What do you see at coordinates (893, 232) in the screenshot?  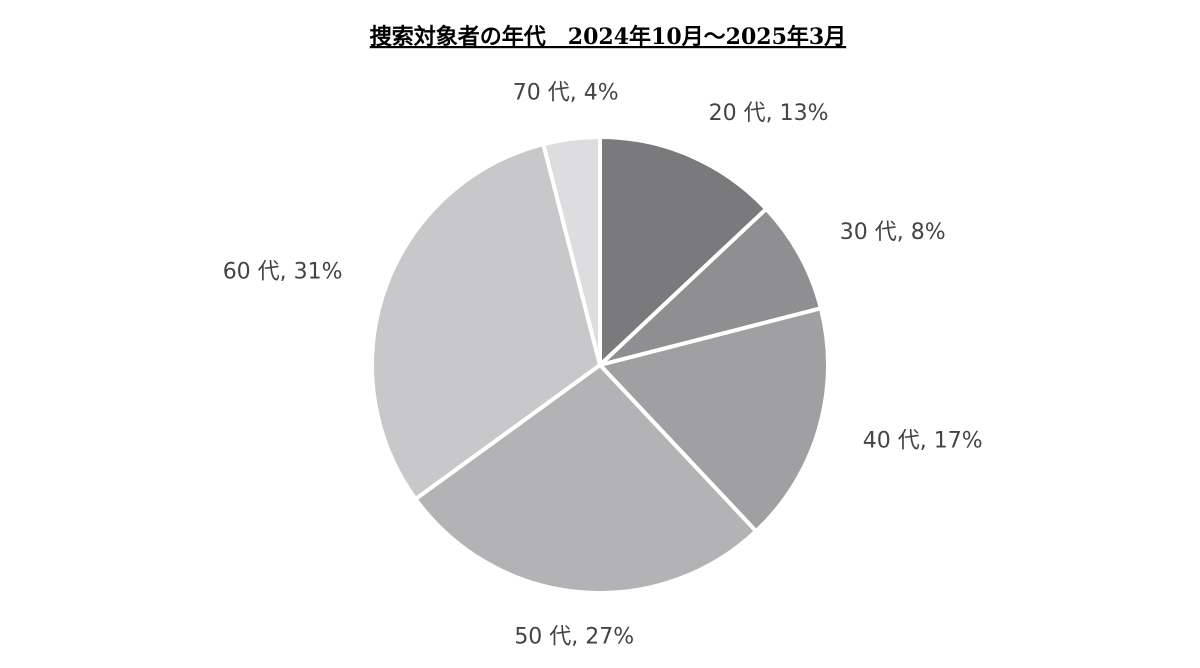 I see `data-label: 30 代, 8%` at bounding box center [893, 232].